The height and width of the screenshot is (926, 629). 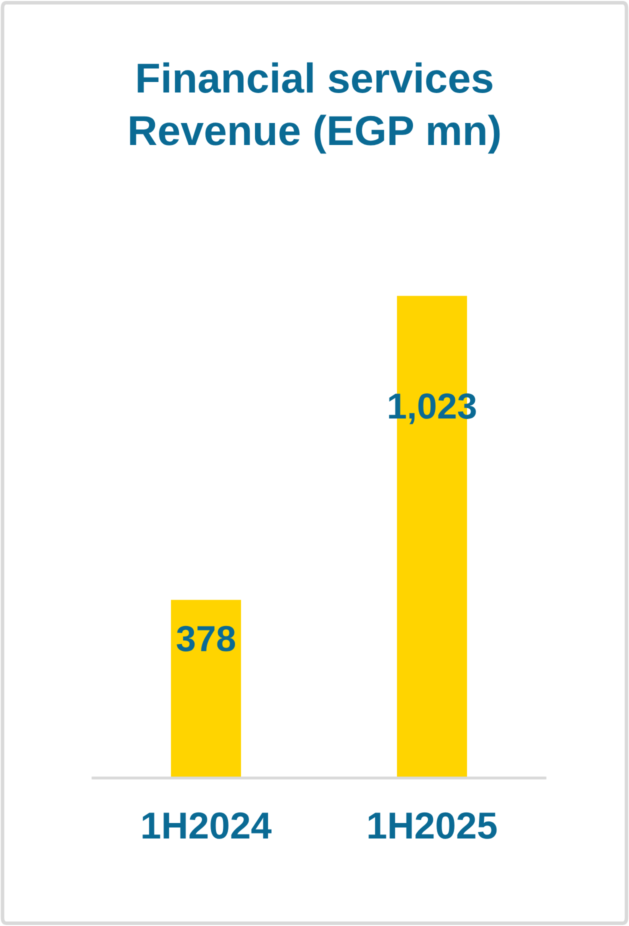 I want to click on chart-title: Financial services Revenue (EGP mn), so click(x=315, y=108).